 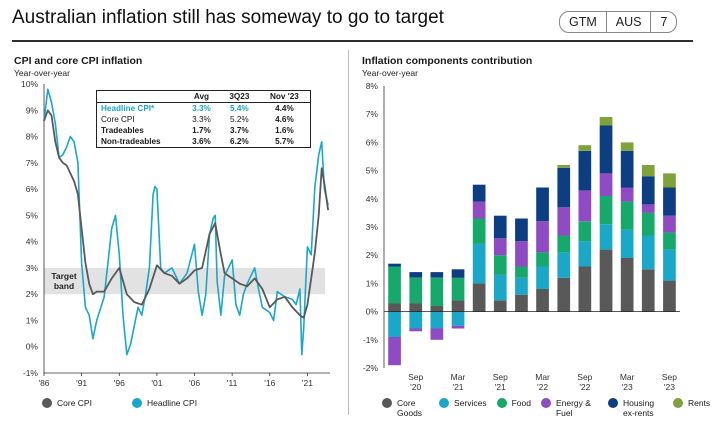 What do you see at coordinates (239, 108) in the screenshot?
I see `cell-headline-q: 5.4%` at bounding box center [239, 108].